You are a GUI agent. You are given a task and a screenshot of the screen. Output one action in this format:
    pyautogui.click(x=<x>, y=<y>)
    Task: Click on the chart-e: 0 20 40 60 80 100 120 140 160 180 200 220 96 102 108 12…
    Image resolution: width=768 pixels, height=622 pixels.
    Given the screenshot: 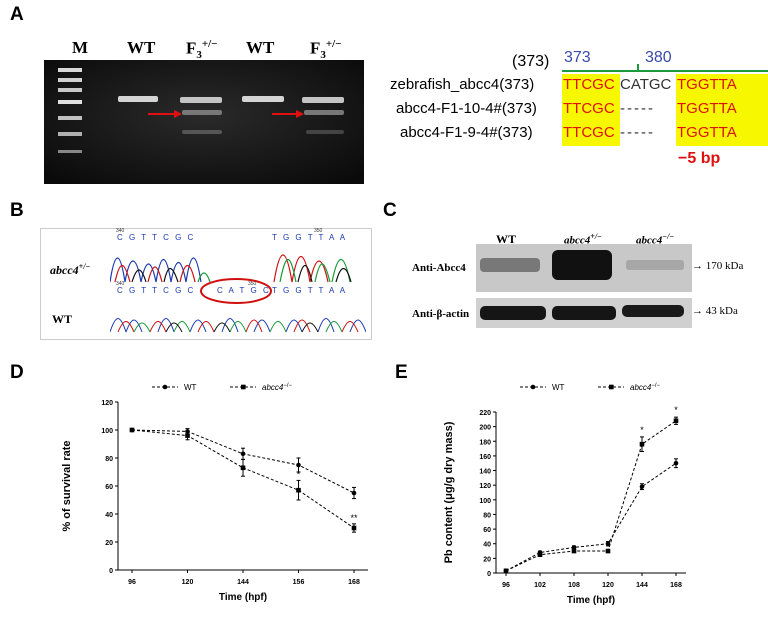 What is the action you would take?
    pyautogui.click(x=564, y=494)
    